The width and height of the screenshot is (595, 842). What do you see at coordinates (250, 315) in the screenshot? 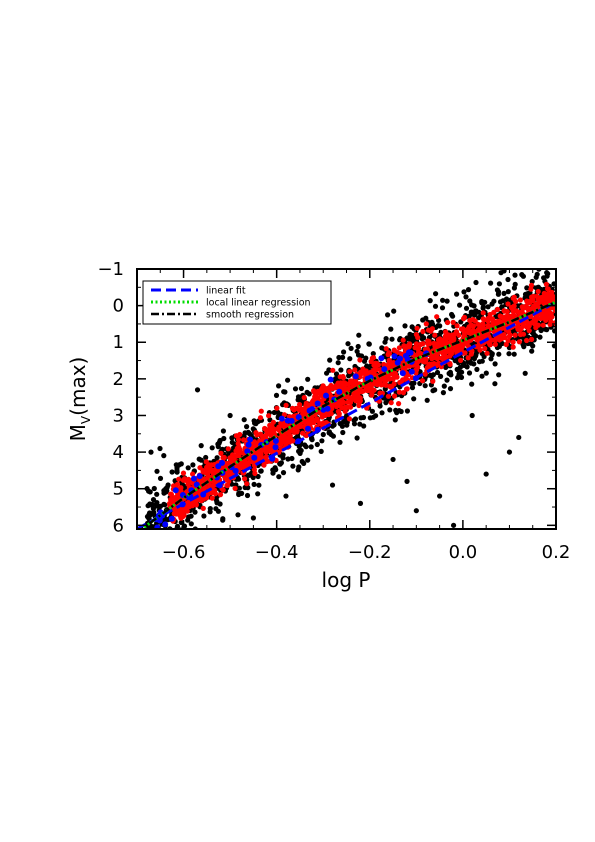
I see `legend-label: smooth regression` at bounding box center [250, 315].